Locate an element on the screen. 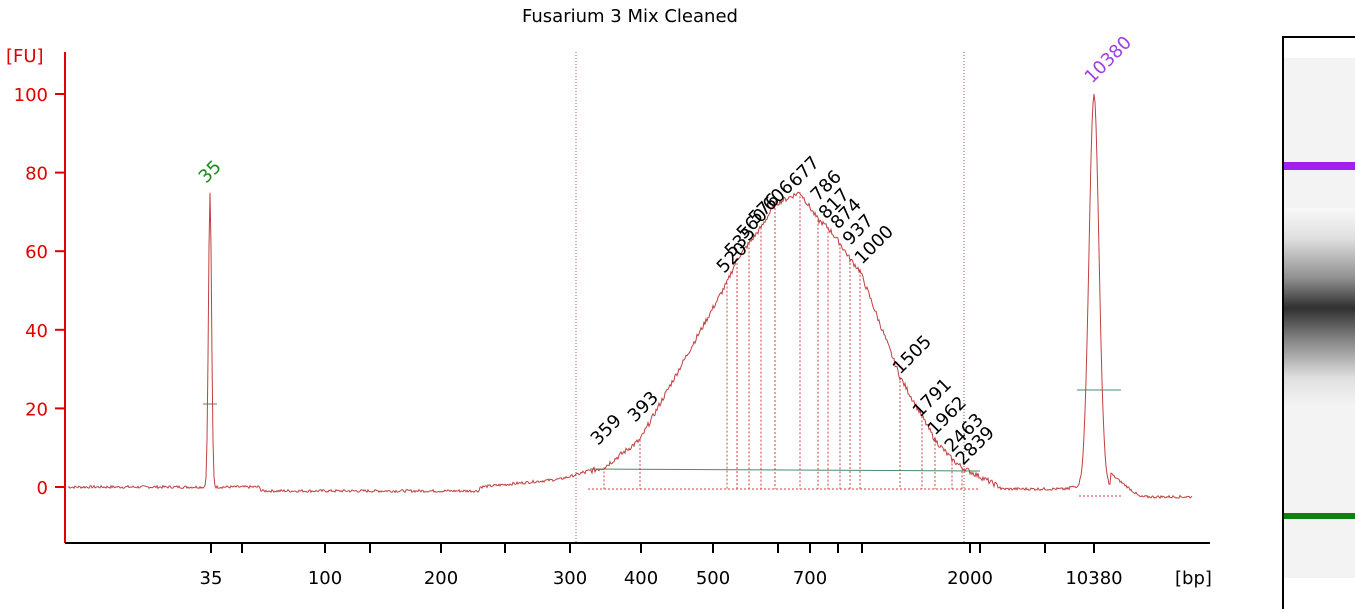  x-tick-label: 100 is located at coordinates (325, 578).